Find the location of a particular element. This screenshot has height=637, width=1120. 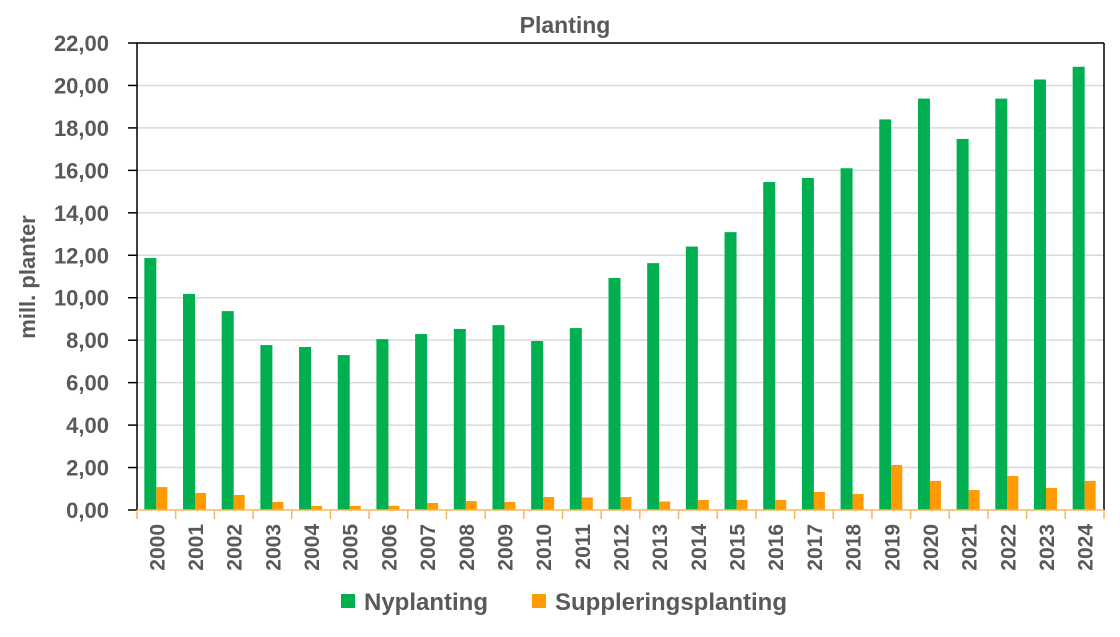

legend-swatch-suppleringsplanting is located at coordinates (539, 601).